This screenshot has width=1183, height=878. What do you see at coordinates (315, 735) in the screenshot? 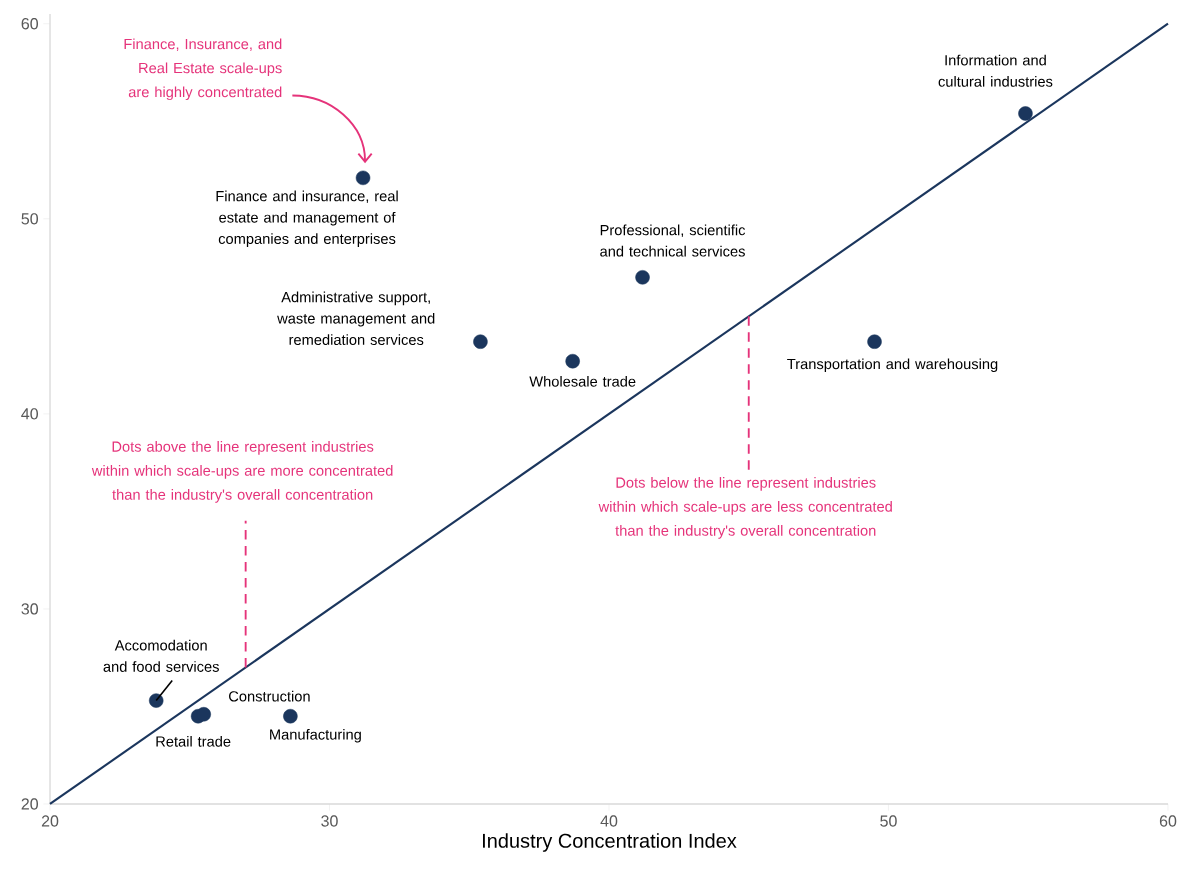
I see `series-label: Manufacturing` at bounding box center [315, 735].